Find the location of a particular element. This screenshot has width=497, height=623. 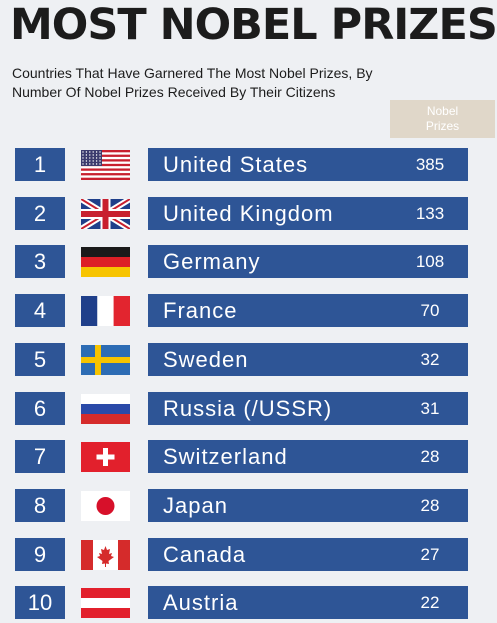

table-row: 10 Austria 22 is located at coordinates (248, 603).